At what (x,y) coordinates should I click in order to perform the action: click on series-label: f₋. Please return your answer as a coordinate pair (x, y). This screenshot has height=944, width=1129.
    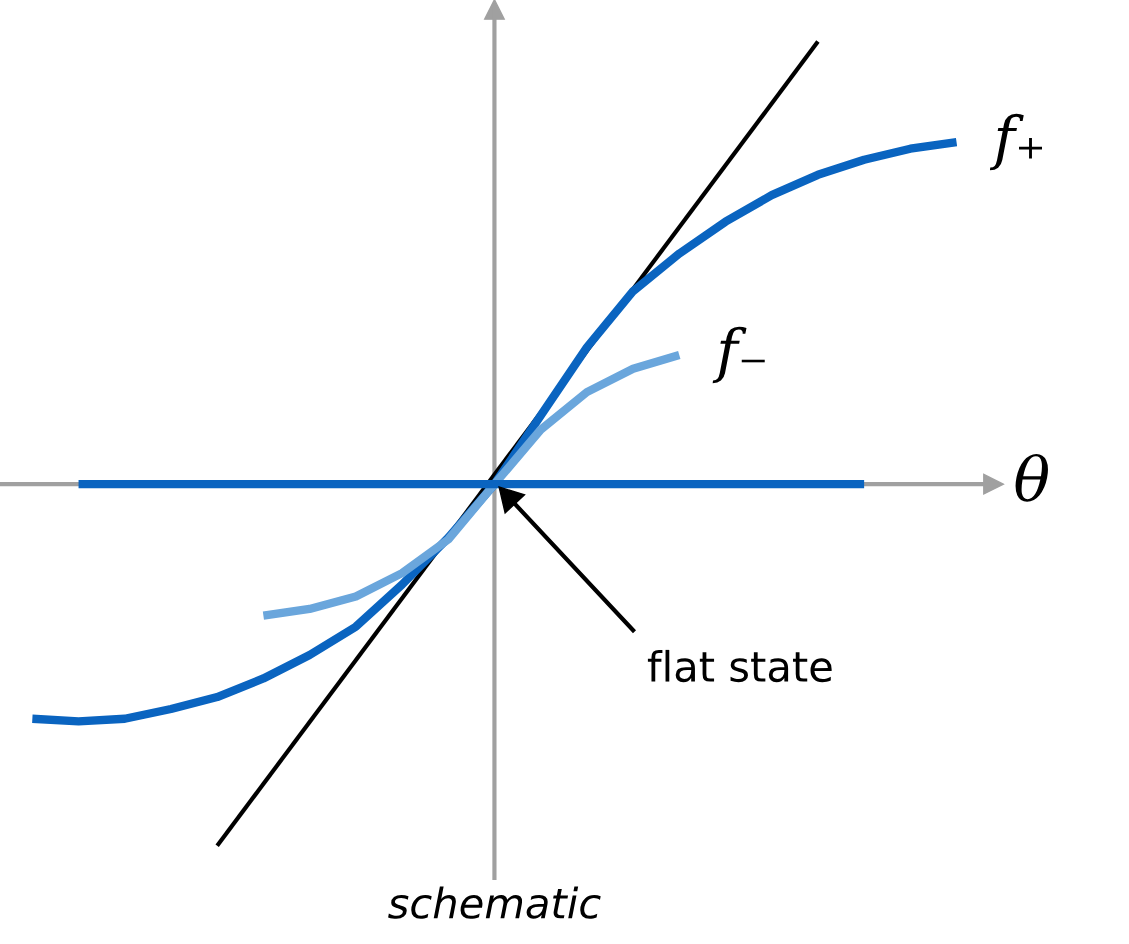
    Looking at the image, I should click on (738, 355).